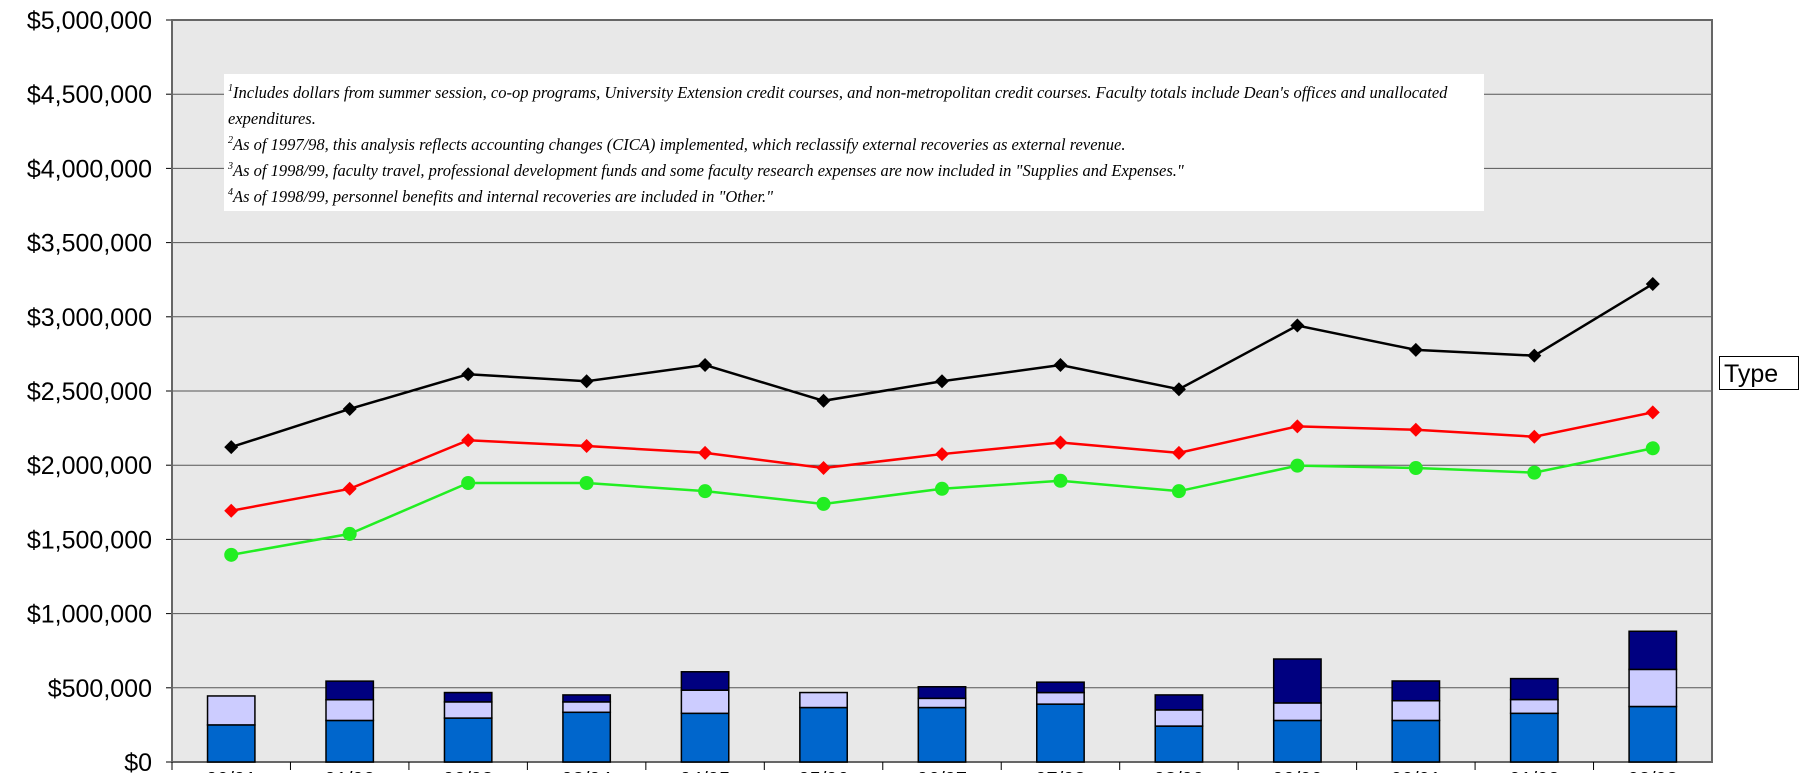 This screenshot has height=773, width=1808. I want to click on x-tick-label: 00/01, so click(1416, 771).